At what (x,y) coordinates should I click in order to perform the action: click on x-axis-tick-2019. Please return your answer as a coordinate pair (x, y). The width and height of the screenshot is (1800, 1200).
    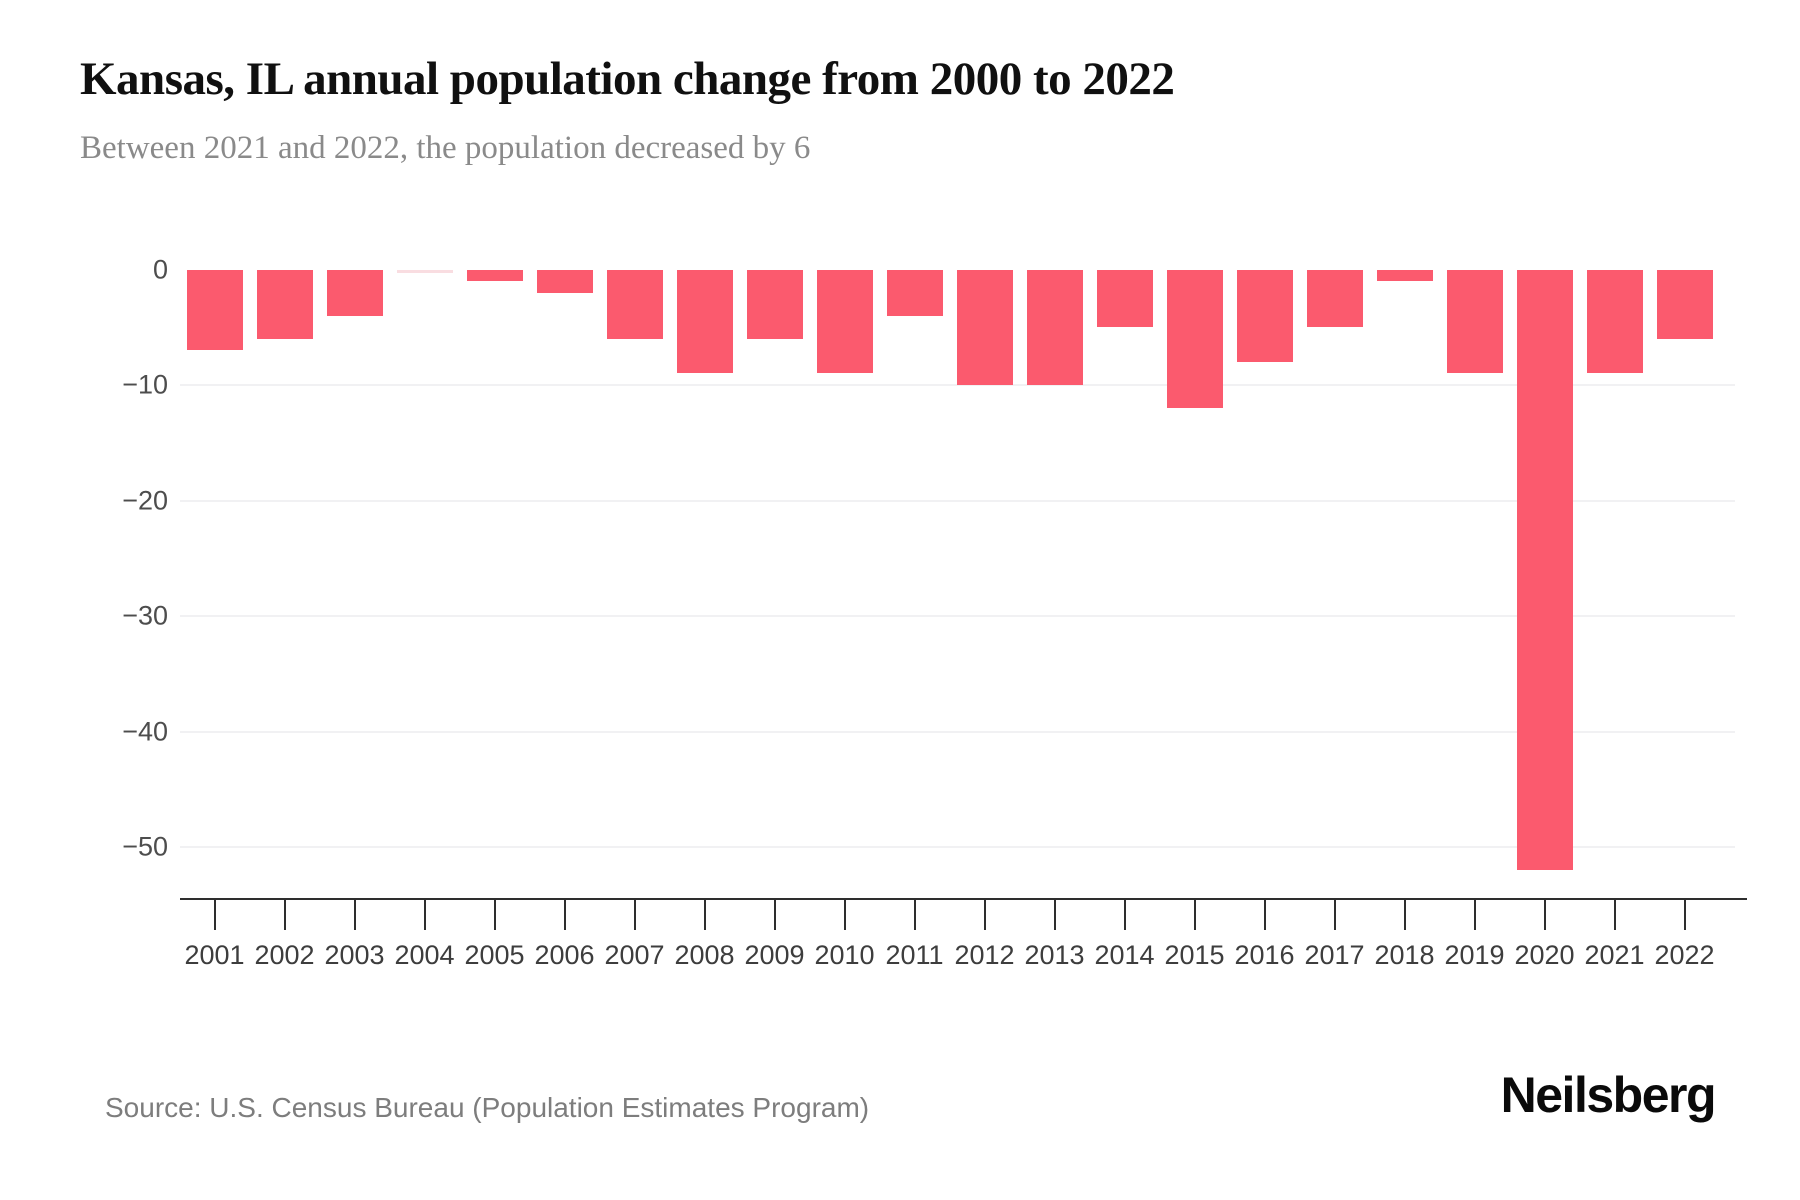
    Looking at the image, I should click on (1474, 915).